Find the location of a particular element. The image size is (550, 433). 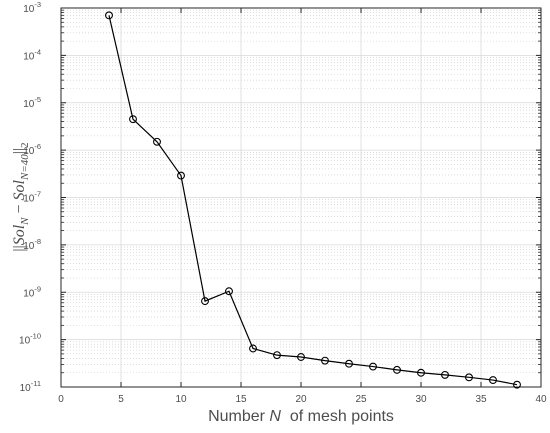

y-tick-labels: 10⁻³ 10⁻⁴ 10⁻⁵ 10⁻⁶ 10⁻⁷ 10⁻⁸ 10⁻⁹ 10⁻¹⁰ 10⁻¹¹ is located at coordinates (30, 197).